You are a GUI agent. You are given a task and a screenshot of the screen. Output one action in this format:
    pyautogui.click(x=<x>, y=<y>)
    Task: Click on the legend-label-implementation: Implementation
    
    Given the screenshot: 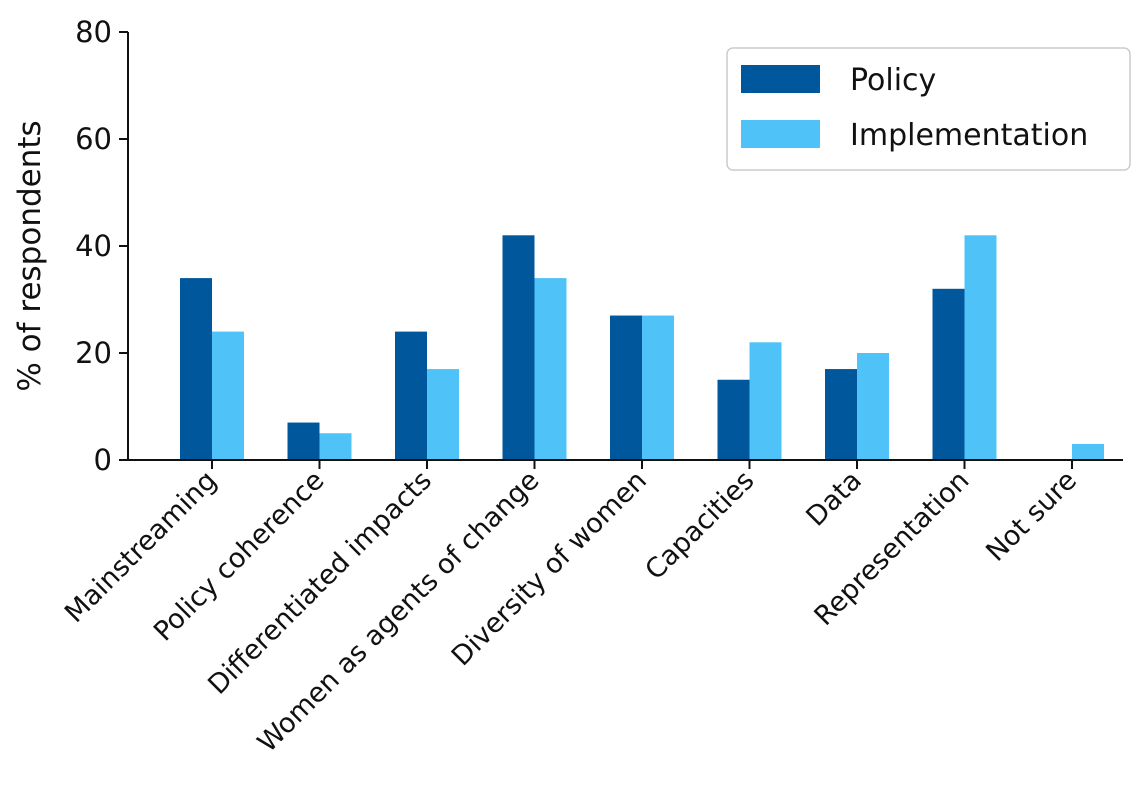 What is the action you would take?
    pyautogui.click(x=969, y=135)
    